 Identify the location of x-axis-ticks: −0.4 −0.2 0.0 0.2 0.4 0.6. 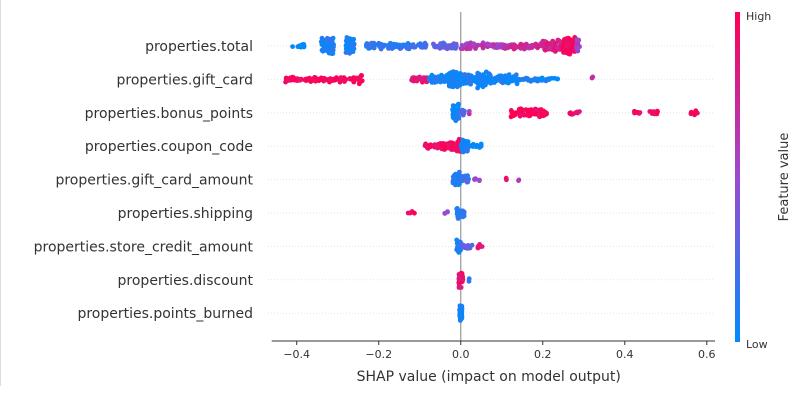
(499, 351).